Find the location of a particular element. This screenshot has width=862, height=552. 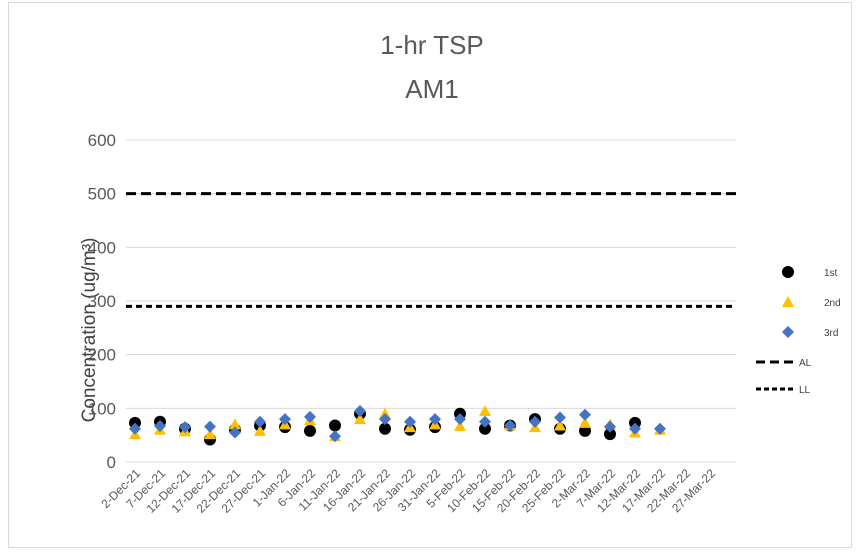

legend-label-al: AL is located at coordinates (805, 363).